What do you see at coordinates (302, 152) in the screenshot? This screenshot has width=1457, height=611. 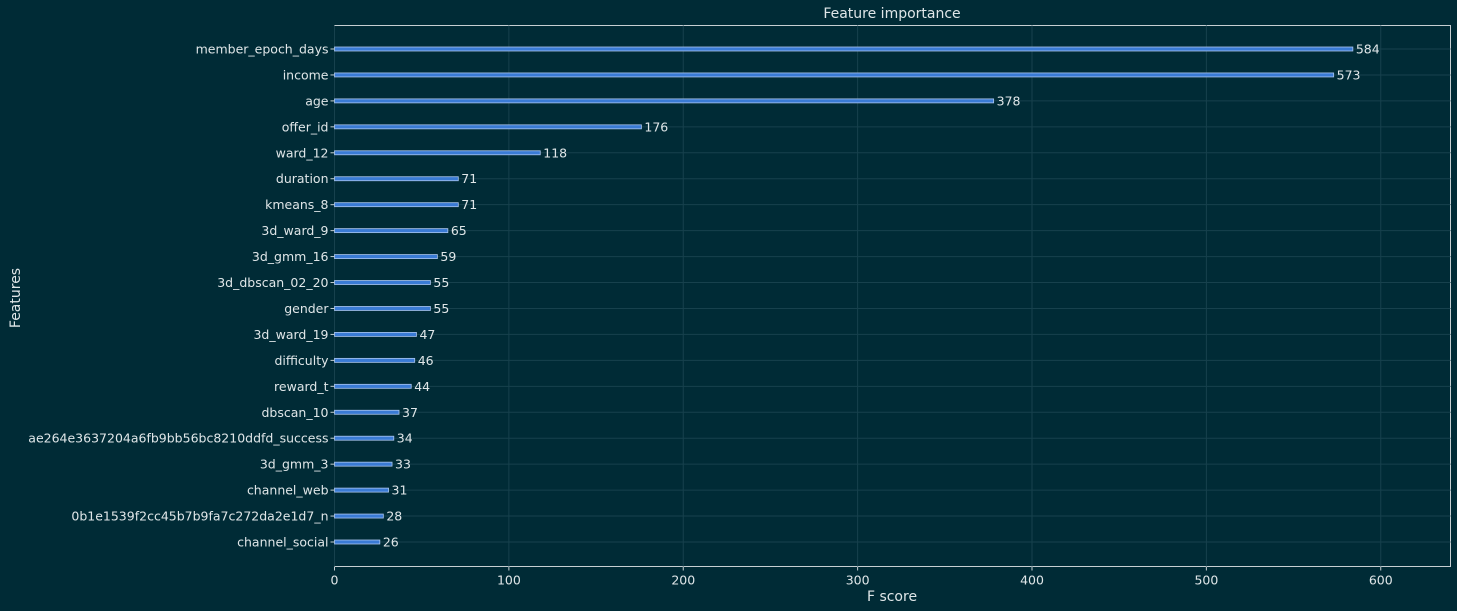 I see `y-tick-label: ward_12` at bounding box center [302, 152].